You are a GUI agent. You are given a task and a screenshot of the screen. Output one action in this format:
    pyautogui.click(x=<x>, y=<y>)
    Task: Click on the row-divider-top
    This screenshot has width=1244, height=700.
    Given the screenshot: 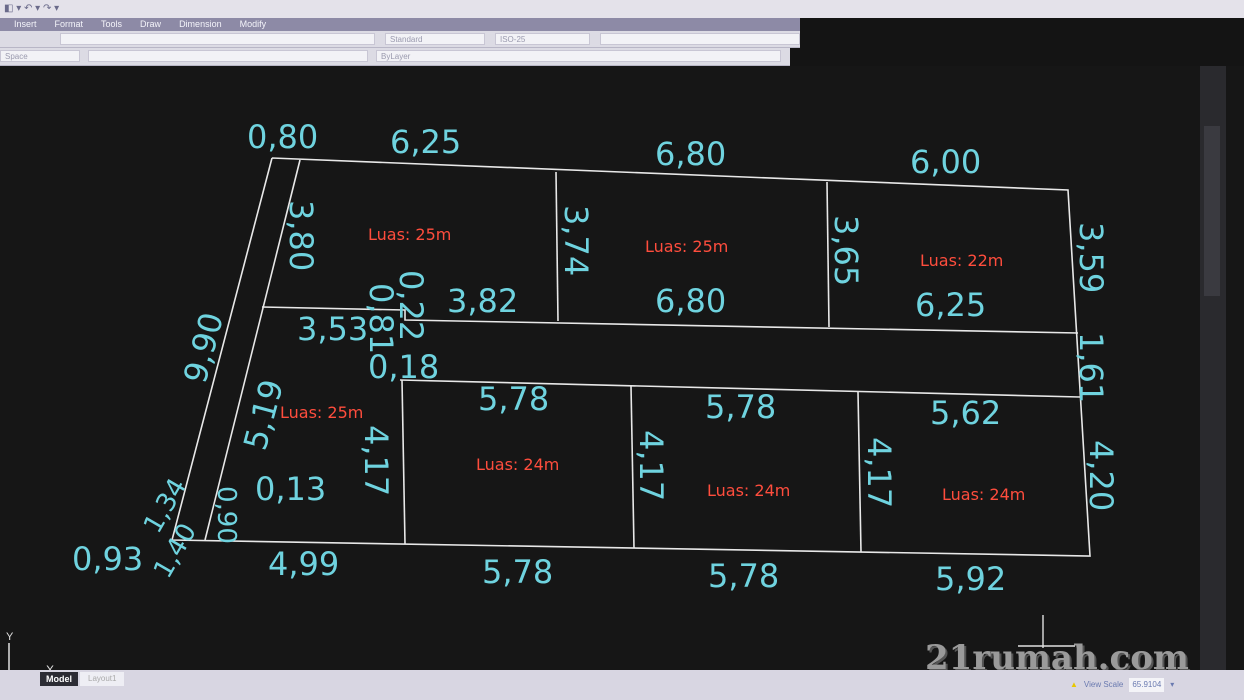 What is the action you would take?
    pyautogui.click(x=670, y=320)
    